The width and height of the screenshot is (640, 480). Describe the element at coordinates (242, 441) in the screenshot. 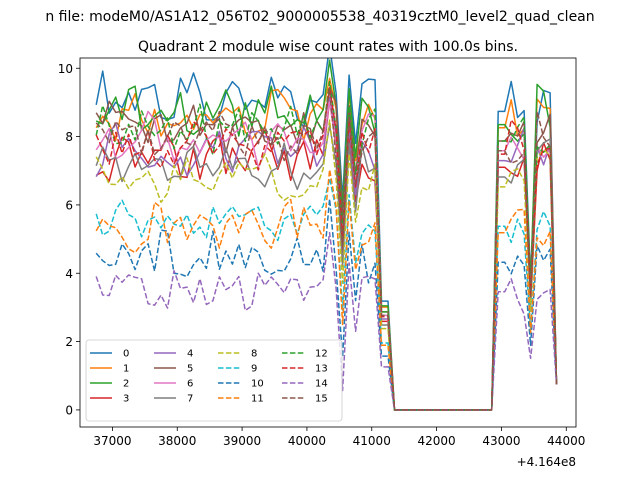

I see `x-tick-label-2: 39000` at that location.